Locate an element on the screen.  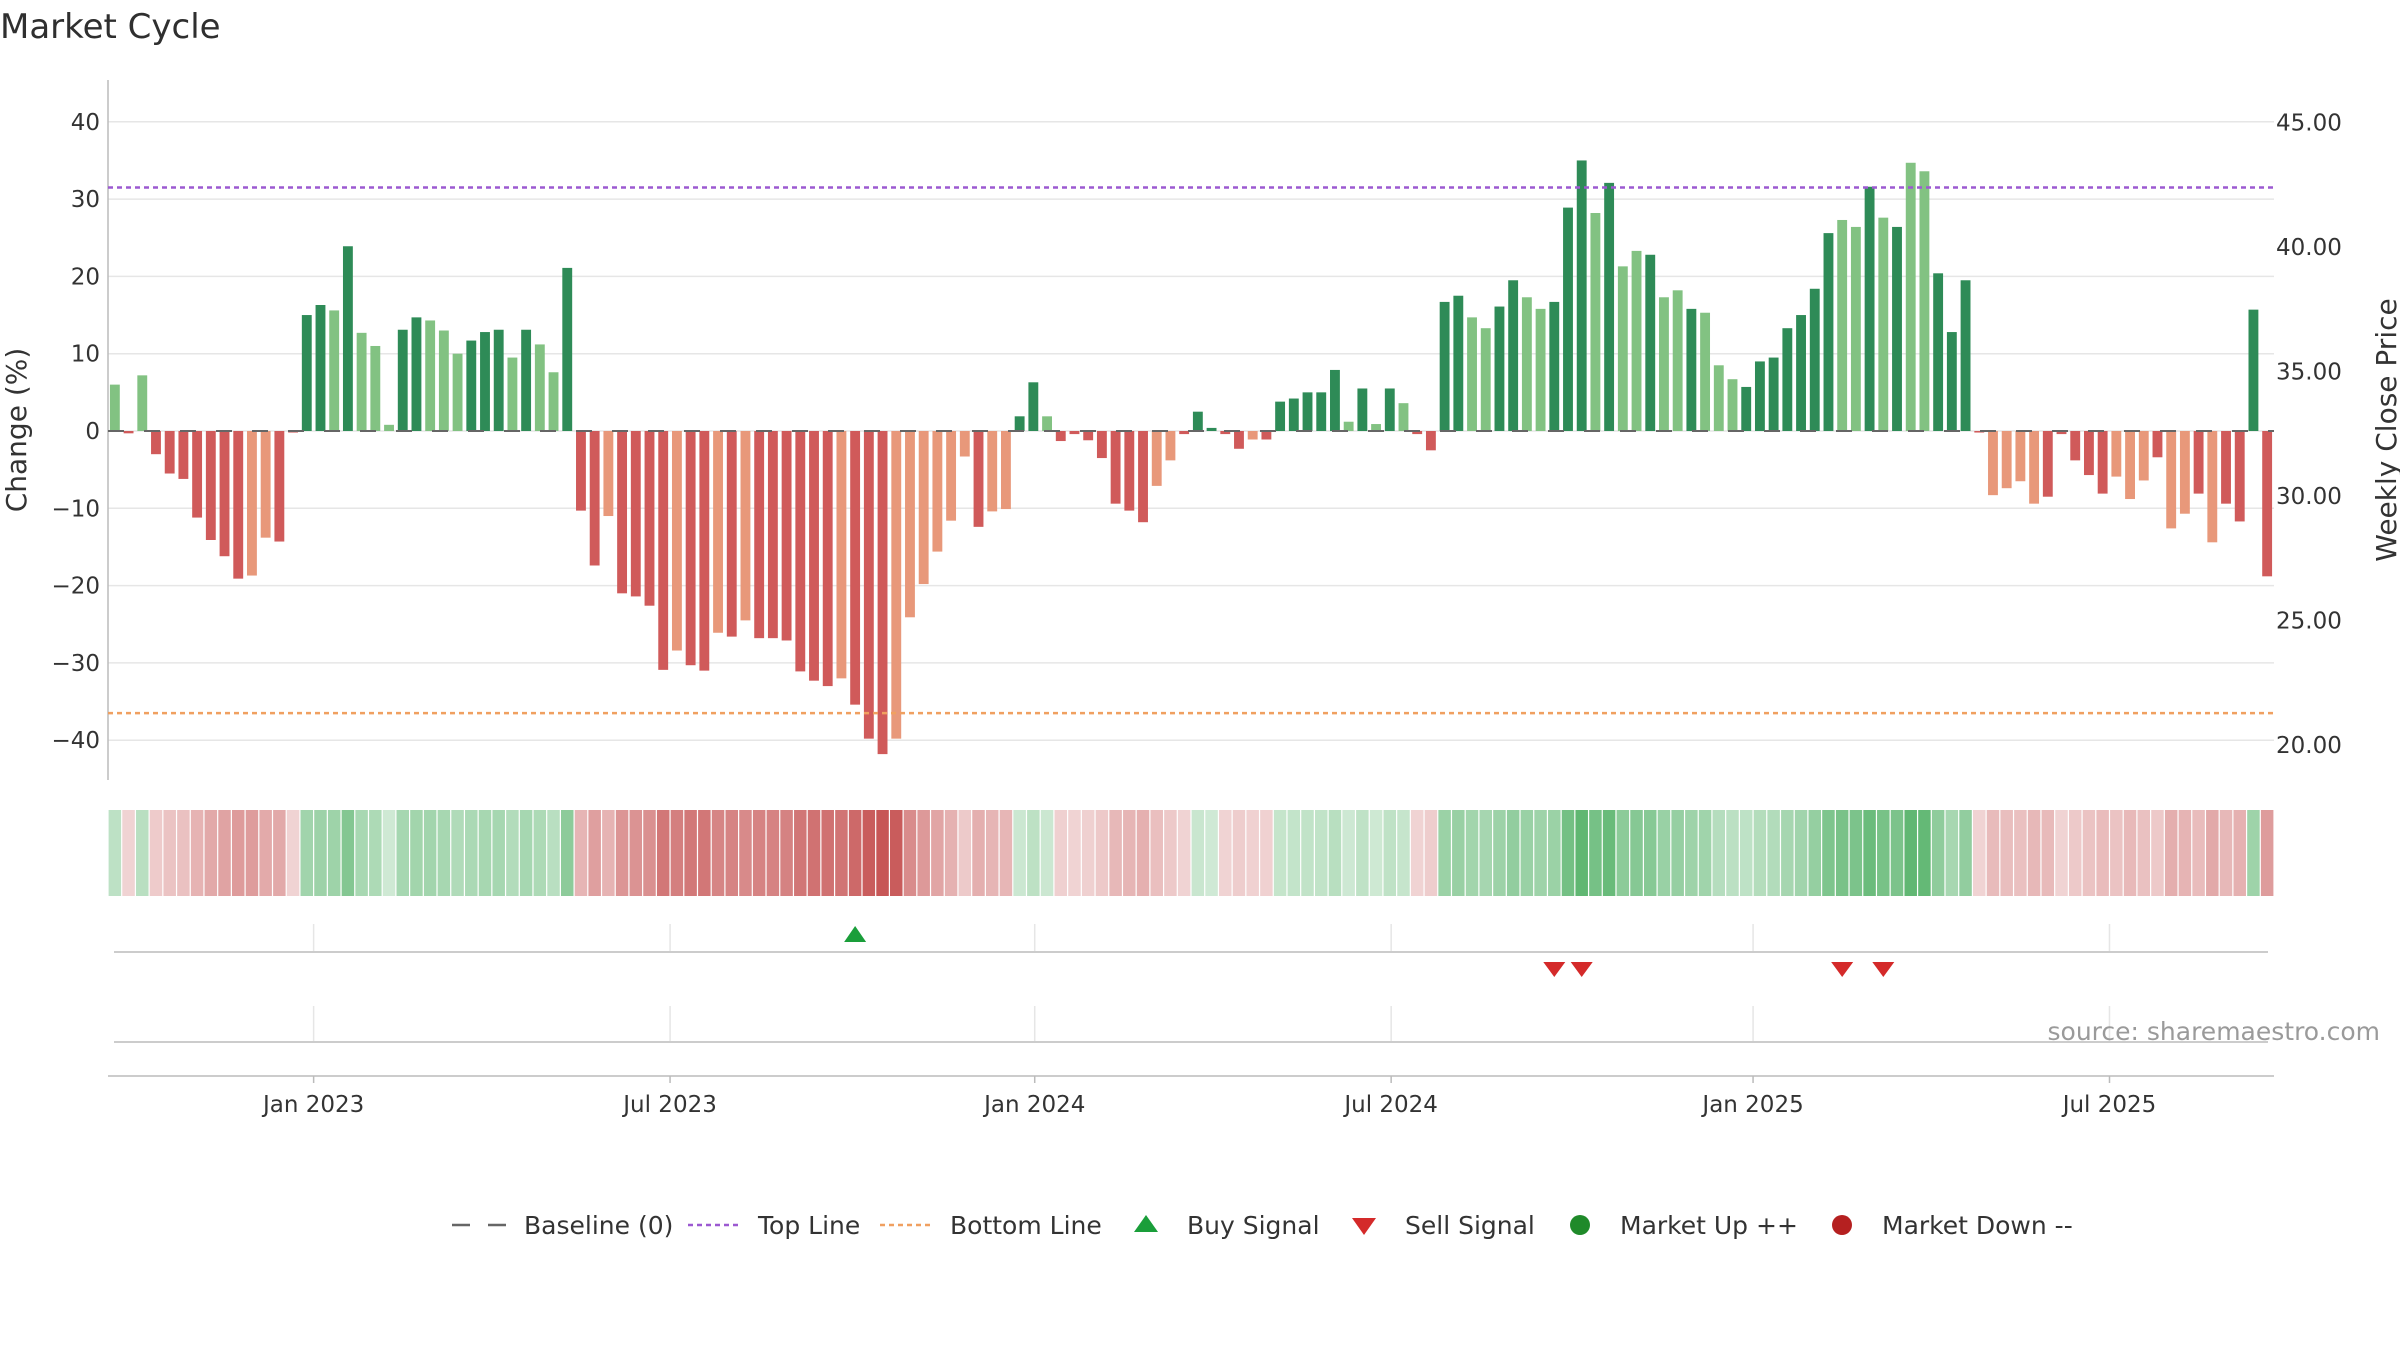
y2-axis-label: Weekly Close Price is located at coordinates (2385, 429).